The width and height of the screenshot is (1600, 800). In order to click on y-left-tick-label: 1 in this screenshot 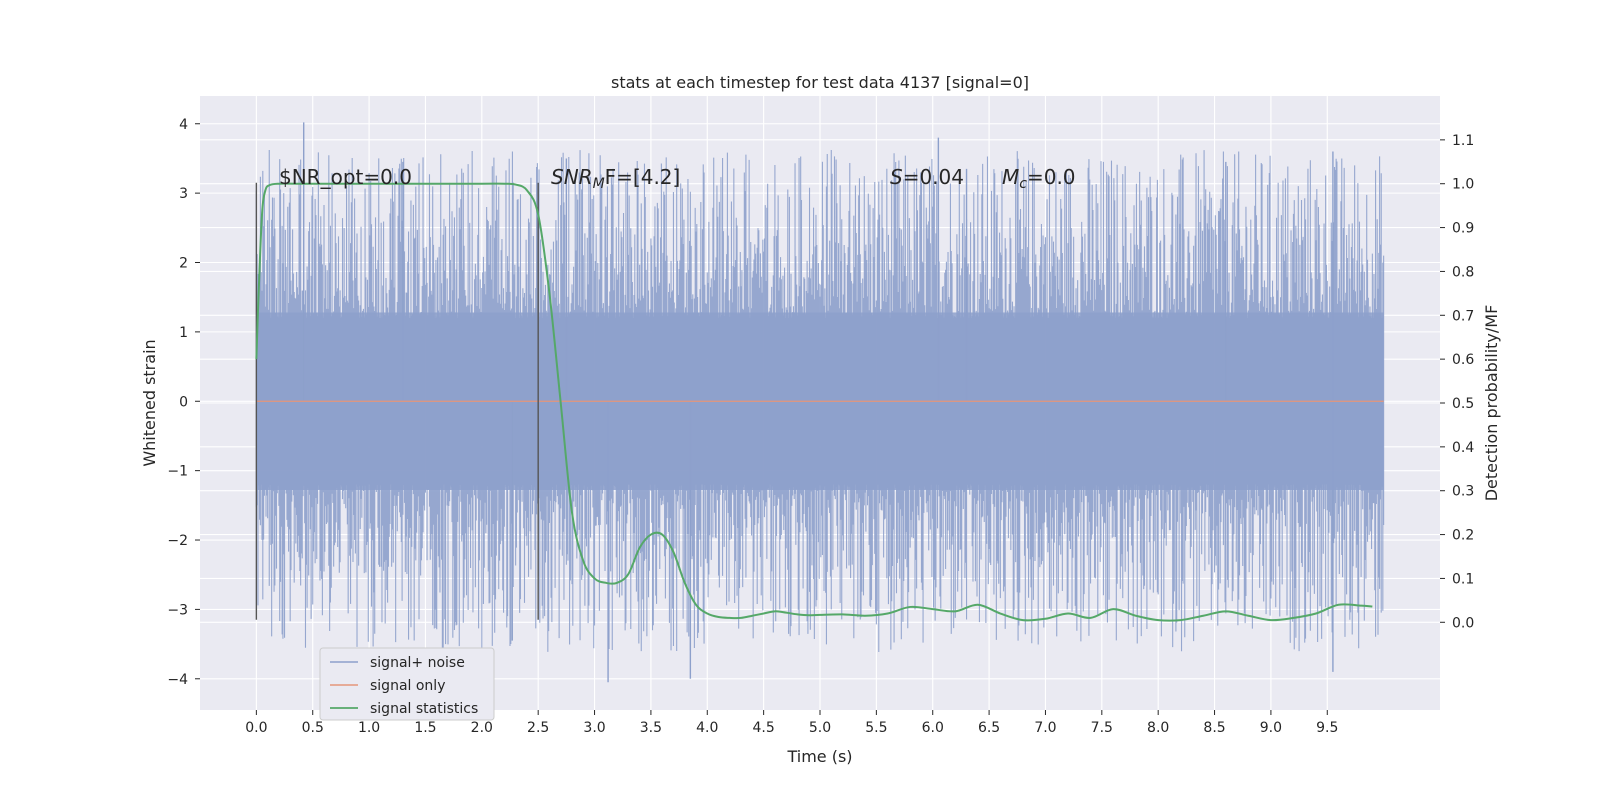, I will do `click(183, 333)`.